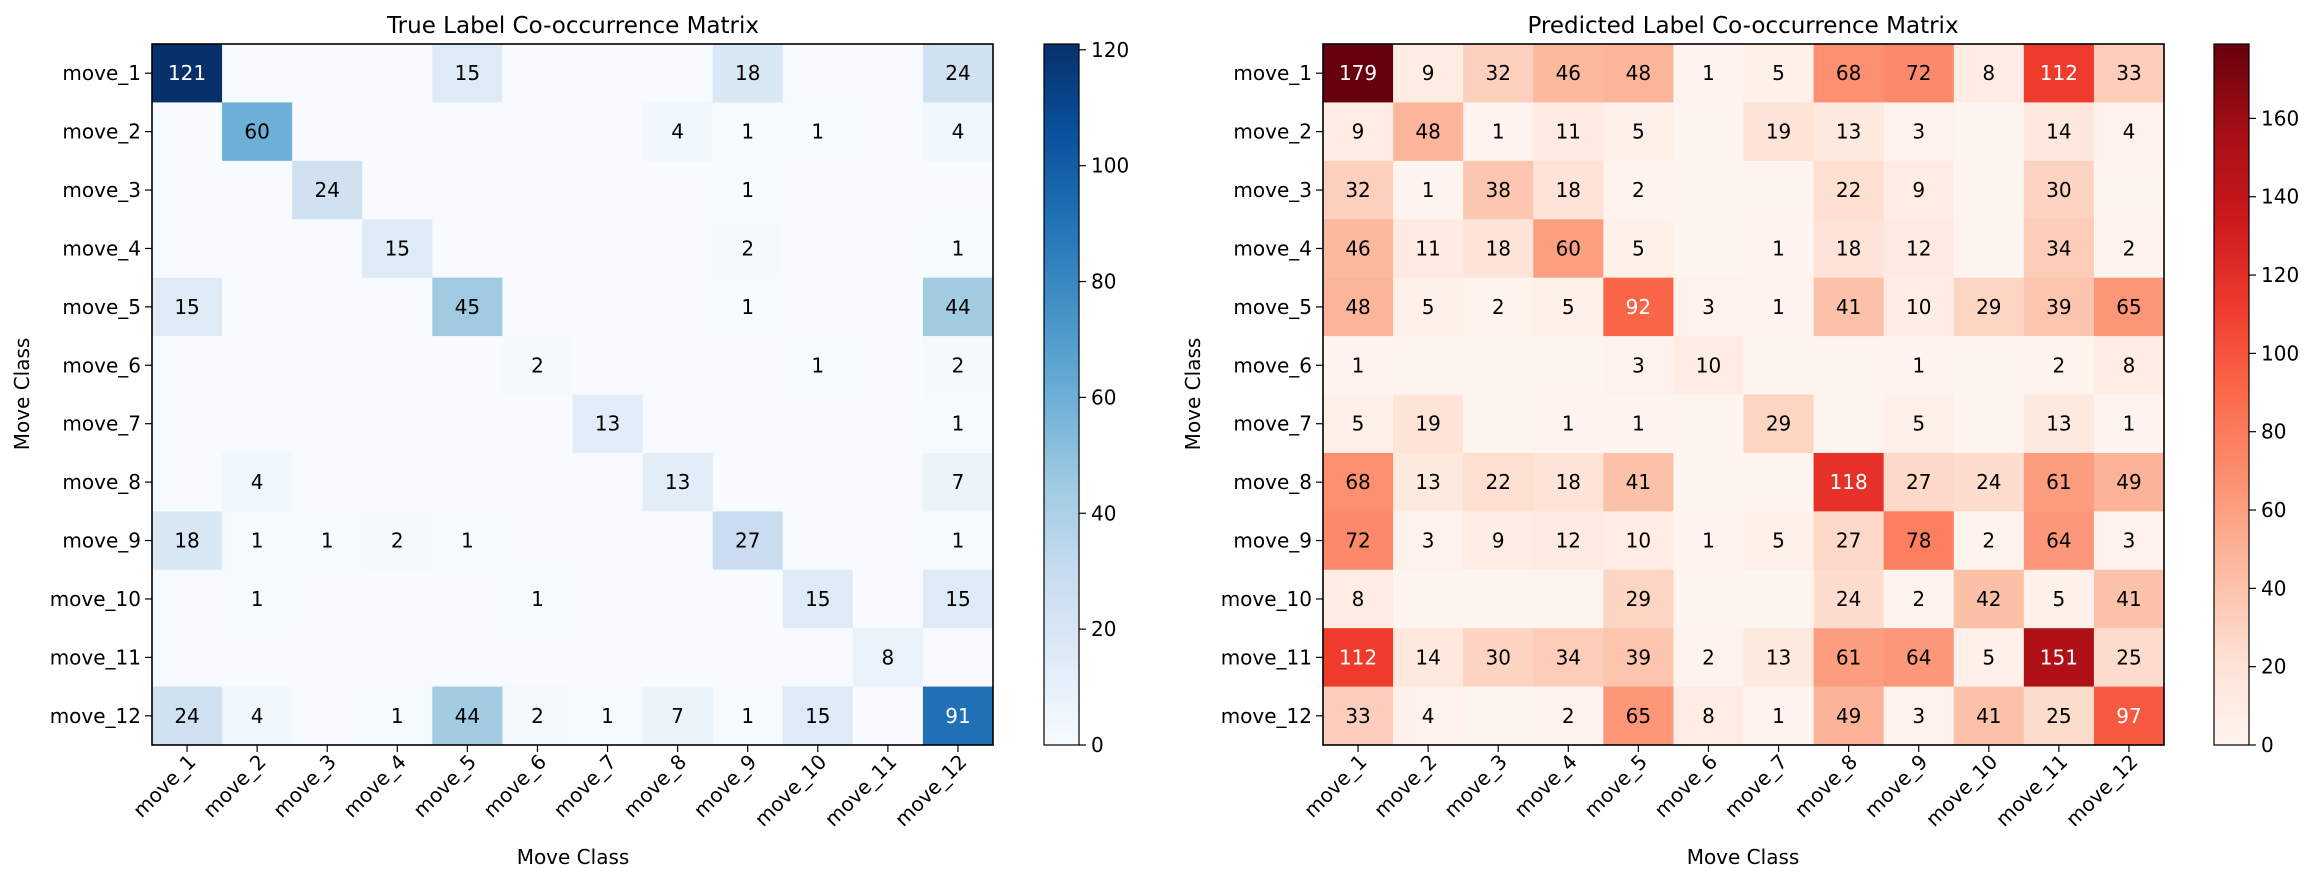  Describe the element at coordinates (1272, 190) in the screenshot. I see `y-tick-label: move_3` at that location.